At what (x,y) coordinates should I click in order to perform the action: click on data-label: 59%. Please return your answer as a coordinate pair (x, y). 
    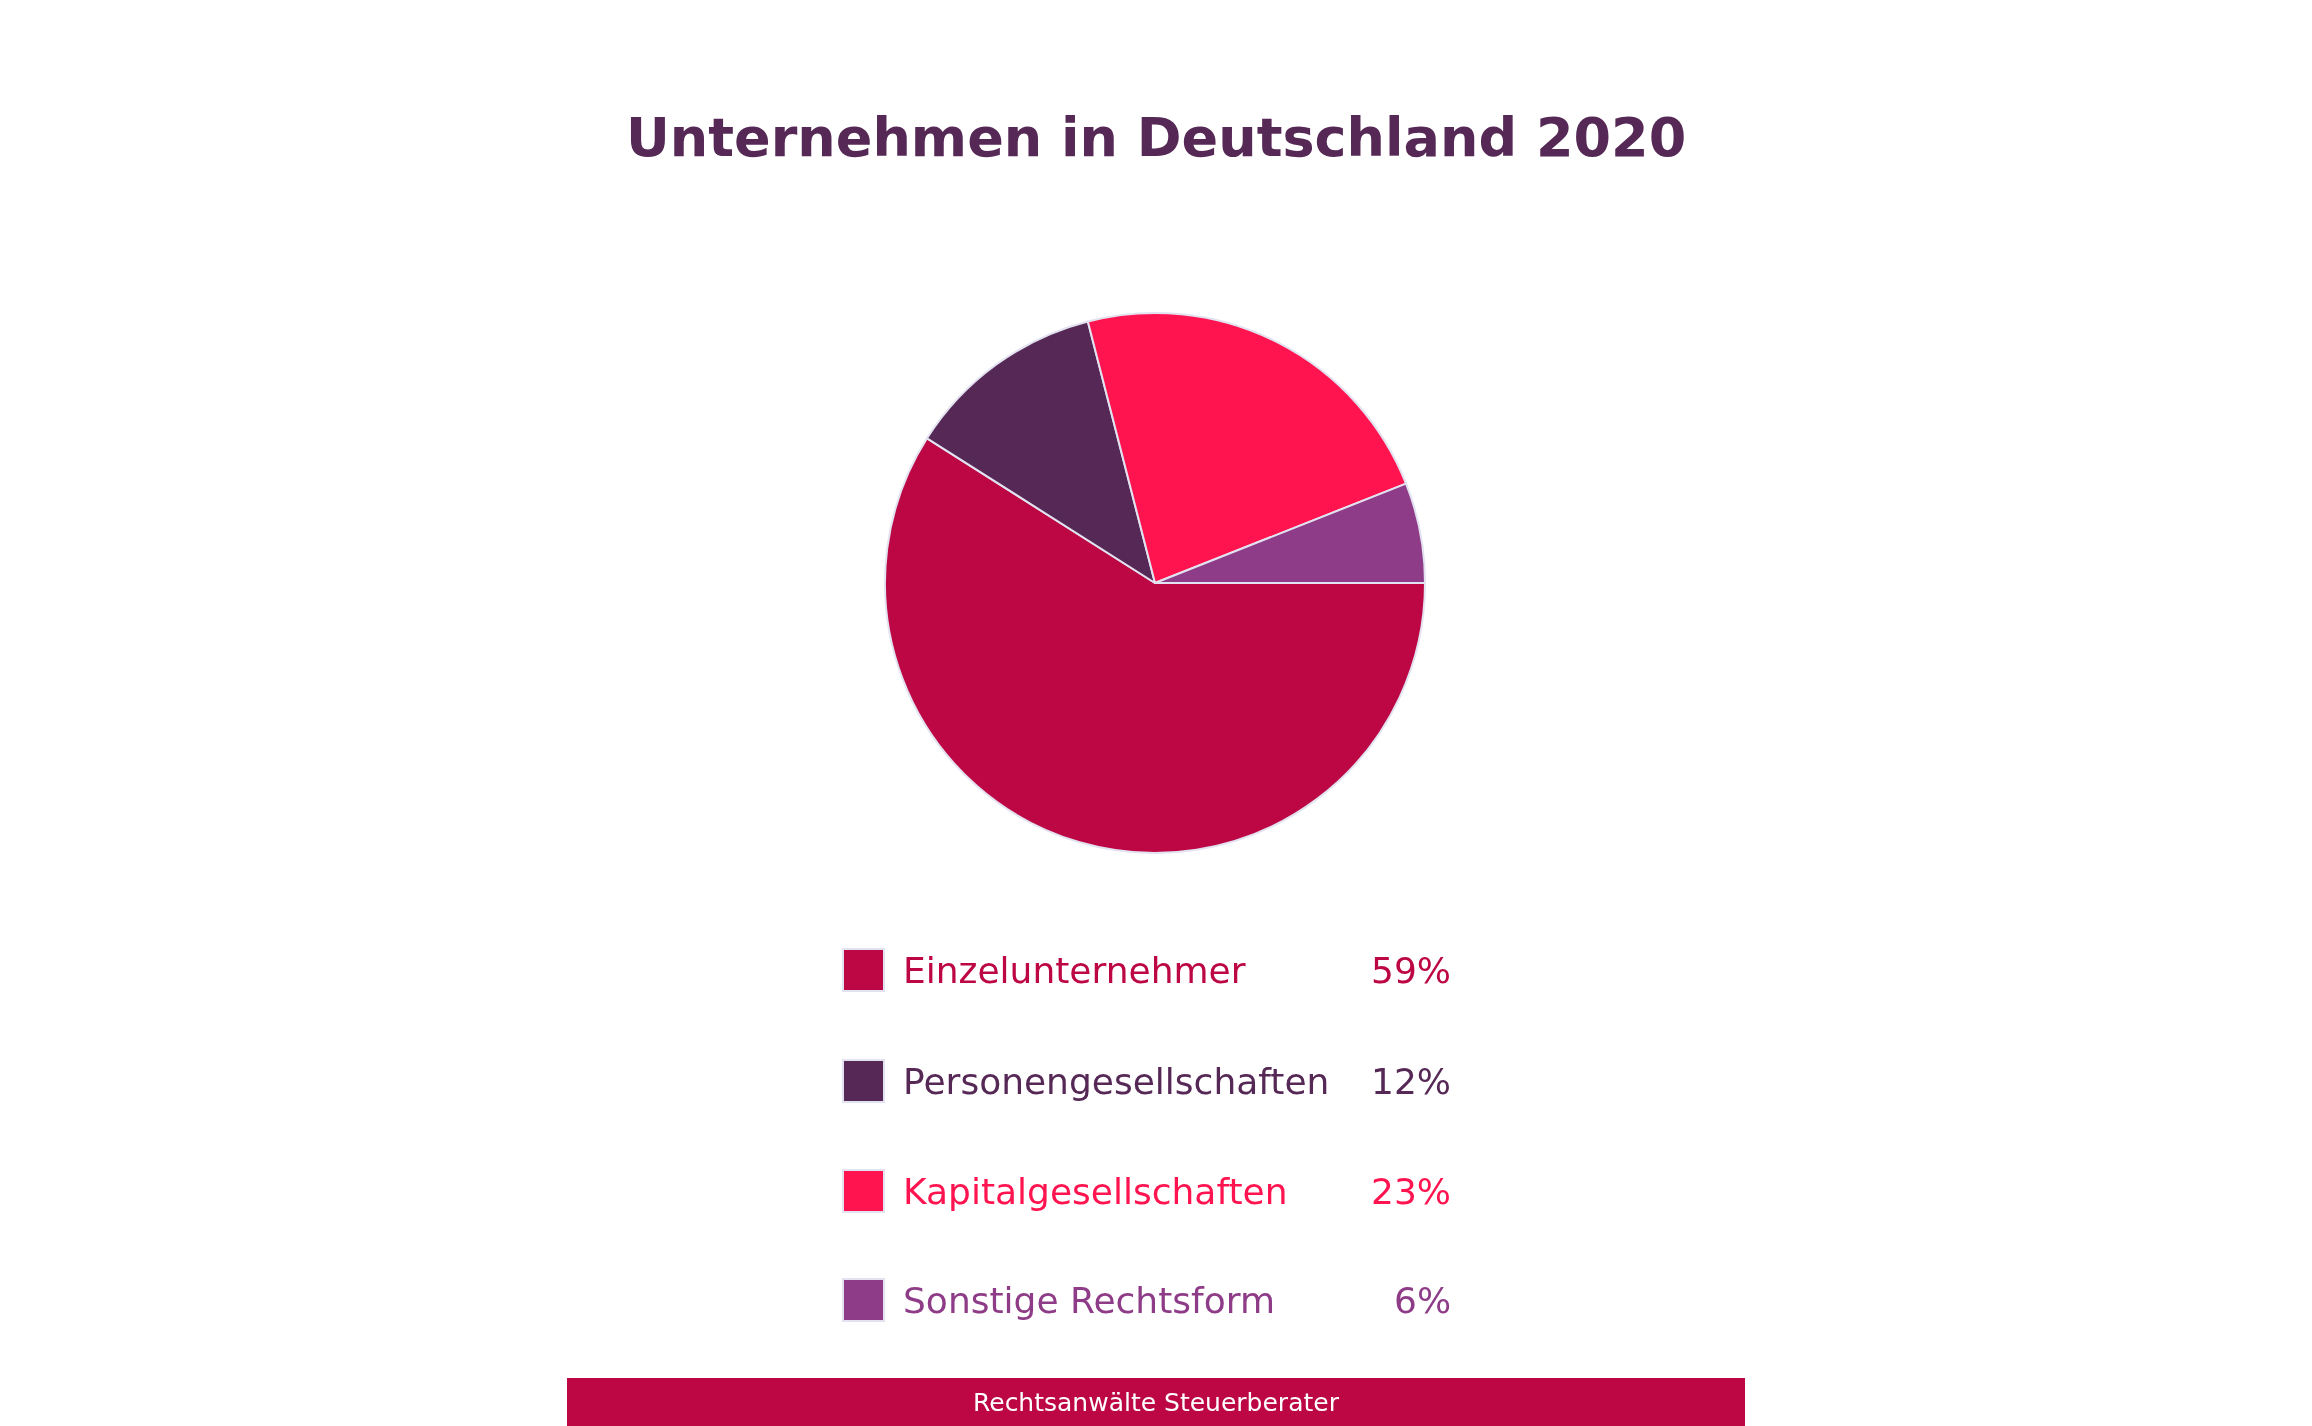
    Looking at the image, I should click on (1411, 970).